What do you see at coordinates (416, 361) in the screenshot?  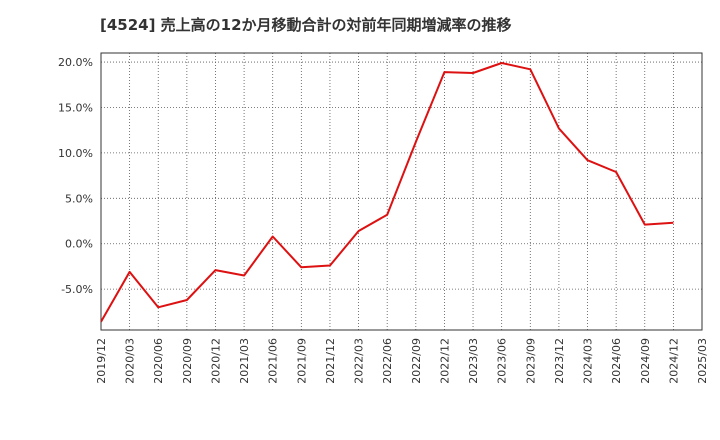 I see `x-tick-label: 2022/09` at bounding box center [416, 361].